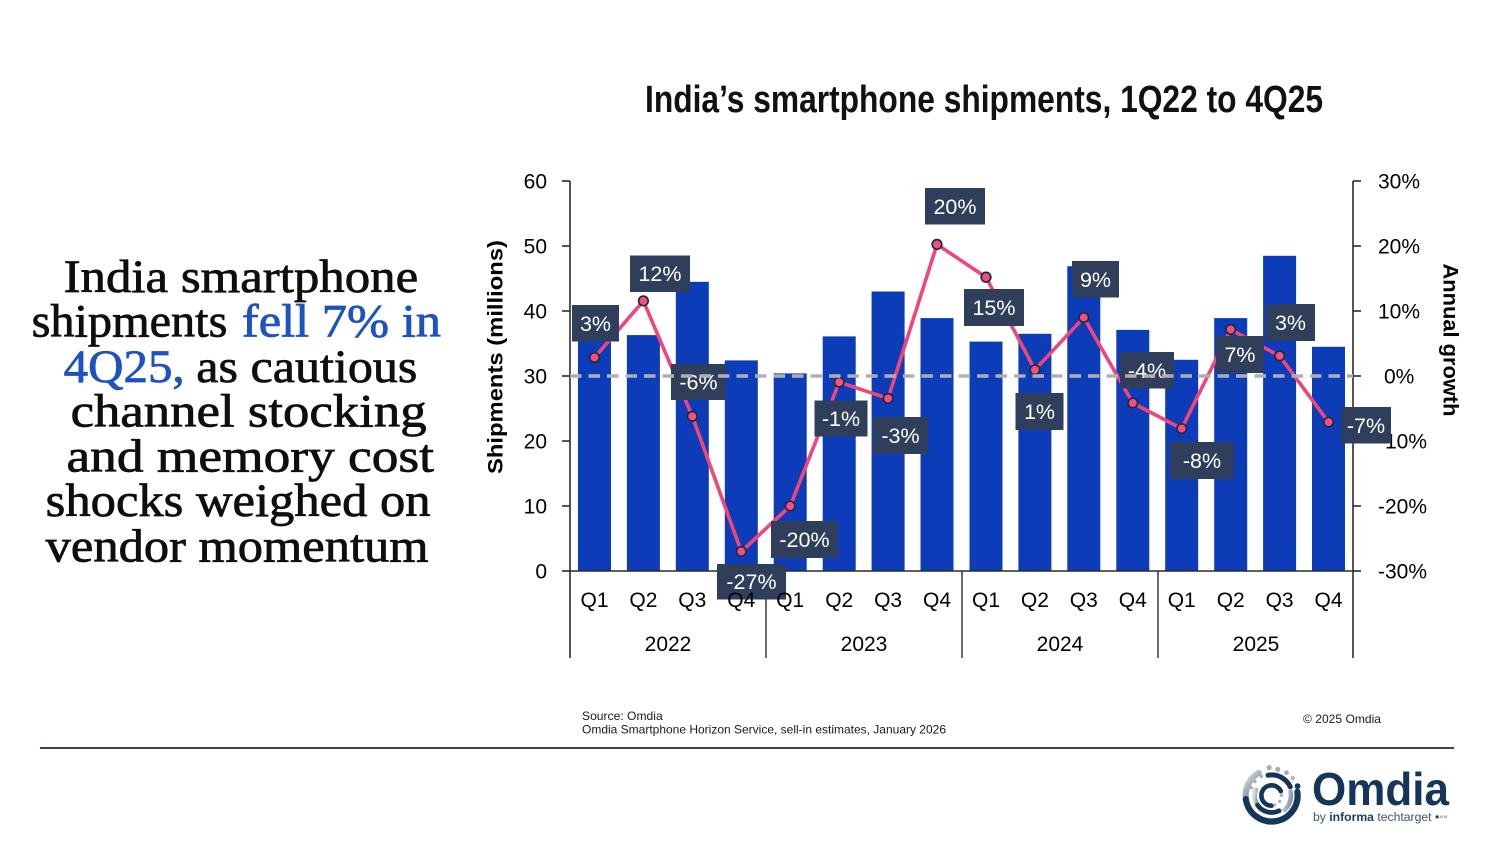 The image size is (1500, 844). I want to click on svg-text: 10%, so click(1399, 312).